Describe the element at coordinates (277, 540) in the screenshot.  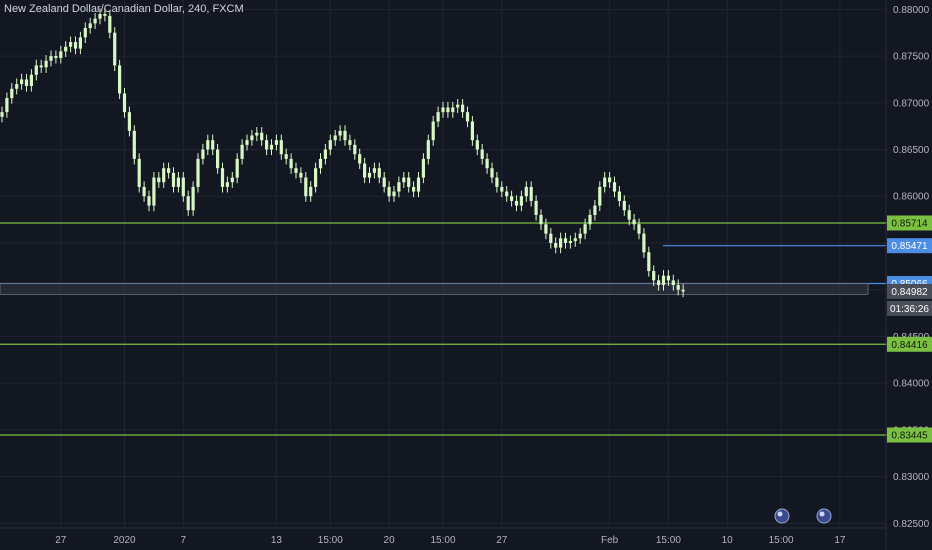
I see `time-tick-label: 13` at that location.